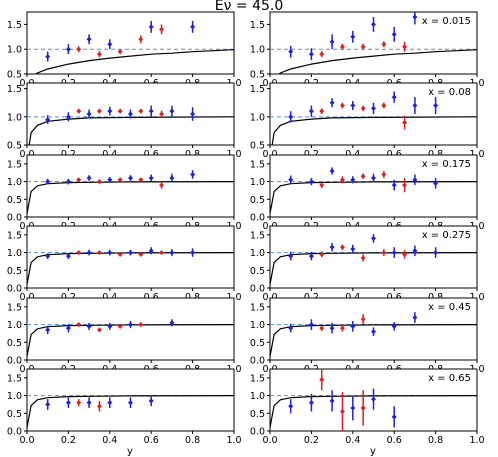 This screenshot has width=498, height=457. What do you see at coordinates (14, 361) in the screenshot?
I see `y-tick-label: 0.0` at bounding box center [14, 361].